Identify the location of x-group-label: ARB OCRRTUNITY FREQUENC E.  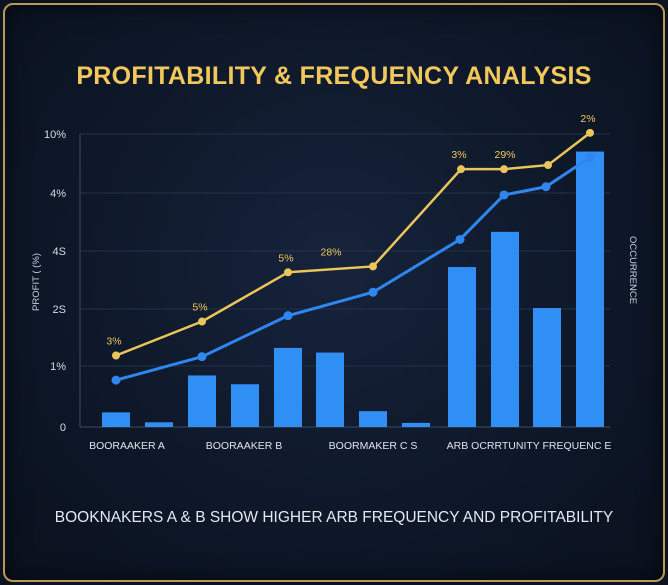
(529, 446).